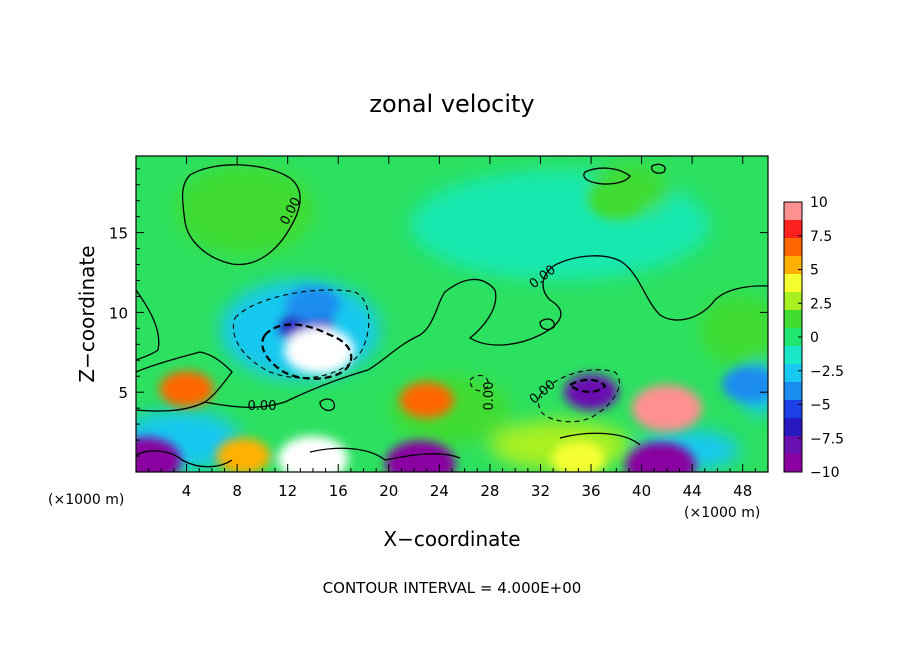 The height and width of the screenshot is (654, 904). I want to click on colorbar-tick-label: −10, so click(825, 473).